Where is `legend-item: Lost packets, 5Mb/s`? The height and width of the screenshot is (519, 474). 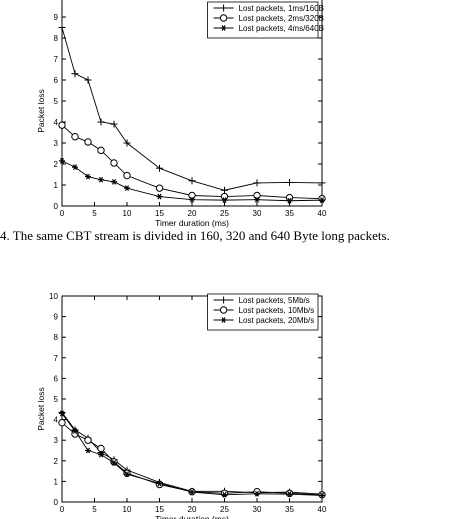
legend-item: Lost packets, 5Mb/s is located at coordinates (261, 300).